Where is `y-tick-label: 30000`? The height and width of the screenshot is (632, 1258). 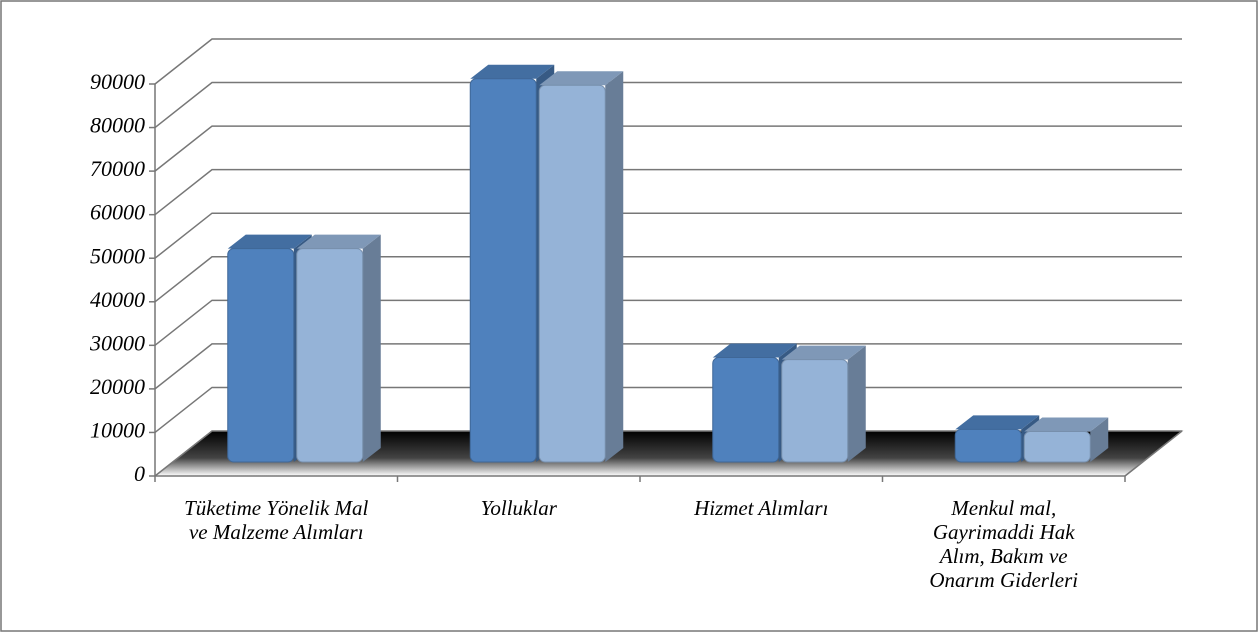 y-tick-label: 30000 is located at coordinates (117, 342).